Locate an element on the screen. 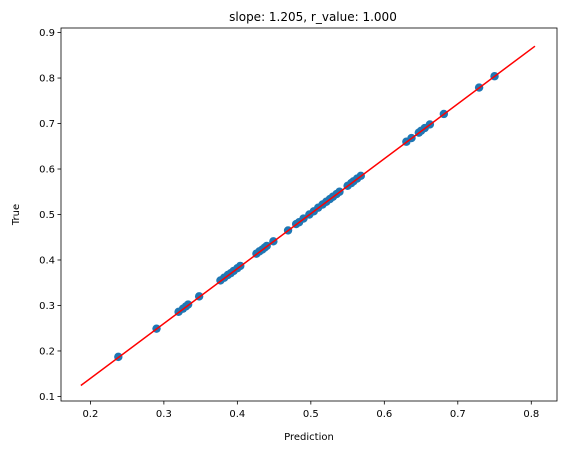 The width and height of the screenshot is (567, 453). x-tick-label: 0.6 is located at coordinates (384, 414).